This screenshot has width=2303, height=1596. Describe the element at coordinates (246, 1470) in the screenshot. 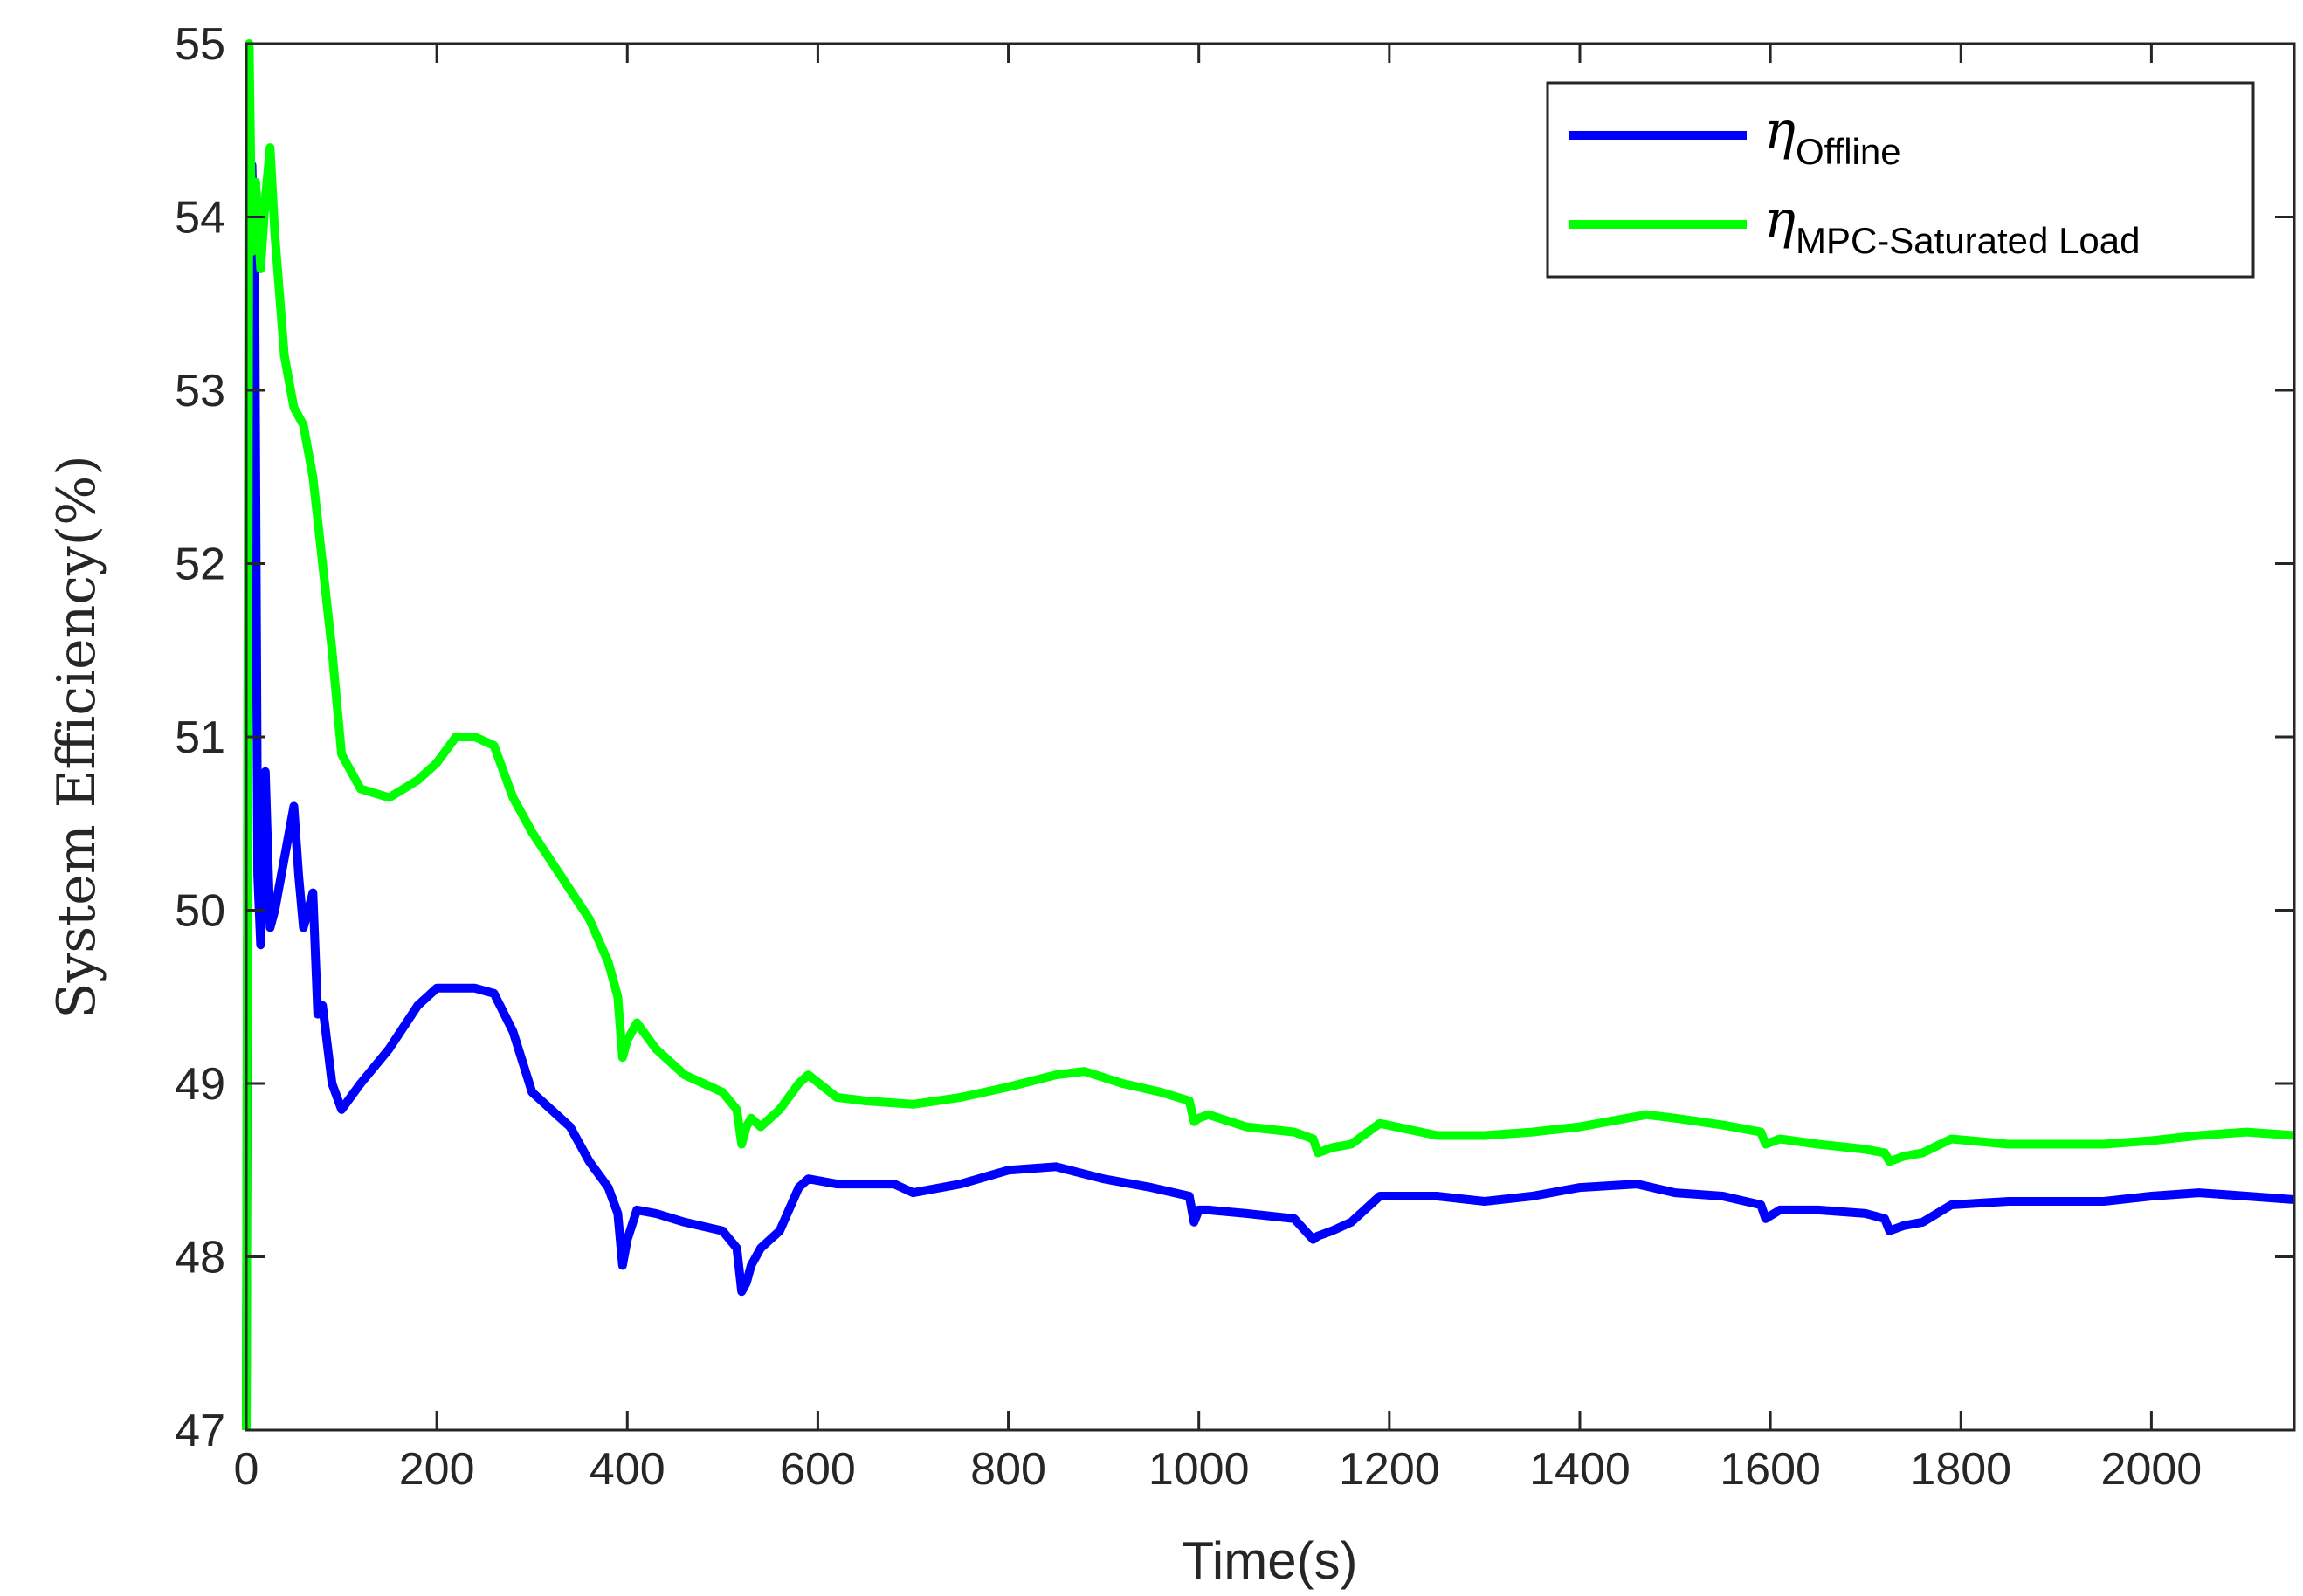

I see `x-tick-label: 0` at that location.